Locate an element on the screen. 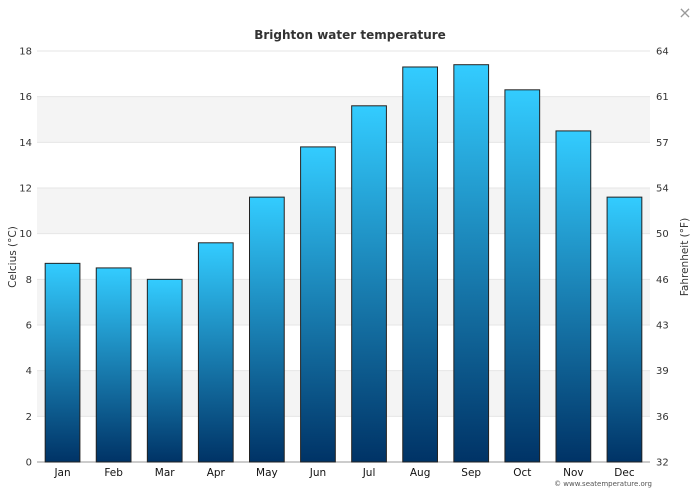 This screenshot has height=492, width=700. x-tick-label: Apr is located at coordinates (216, 473).